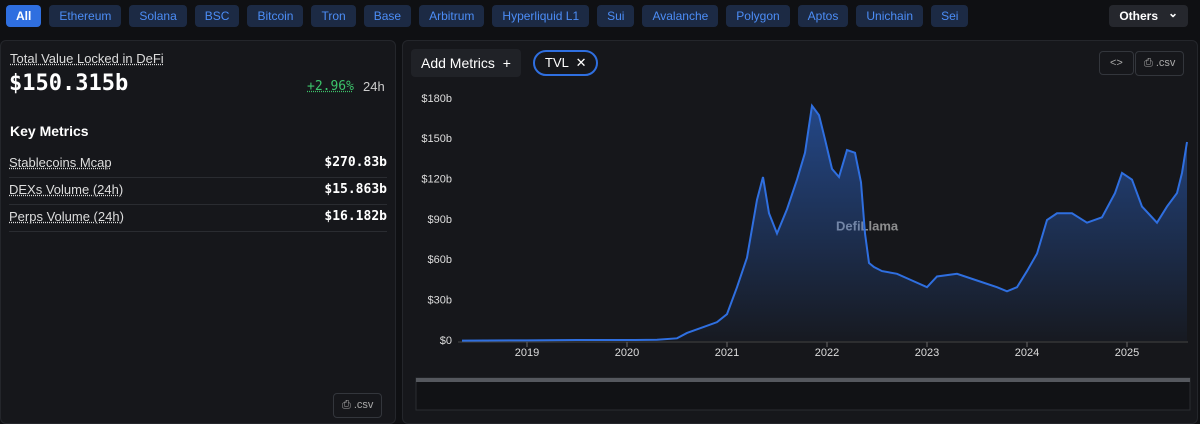 The image size is (1200, 424). I want to click on metric-value: $15.863b, so click(355, 189).